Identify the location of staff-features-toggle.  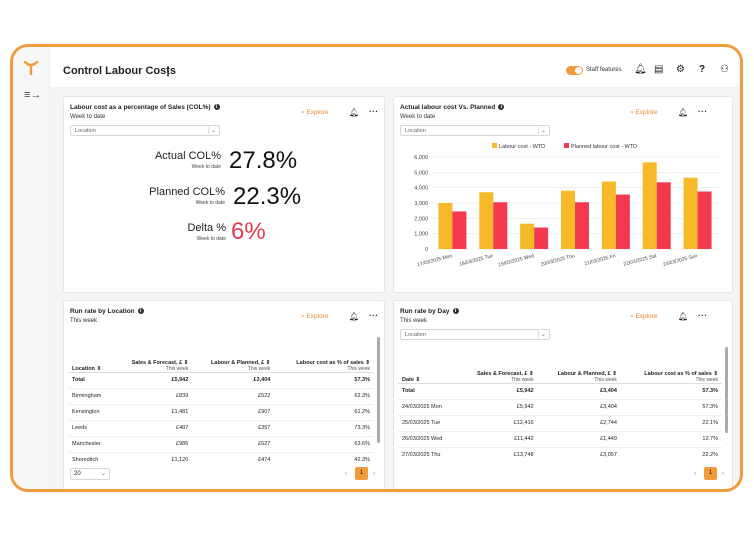
(574, 70).